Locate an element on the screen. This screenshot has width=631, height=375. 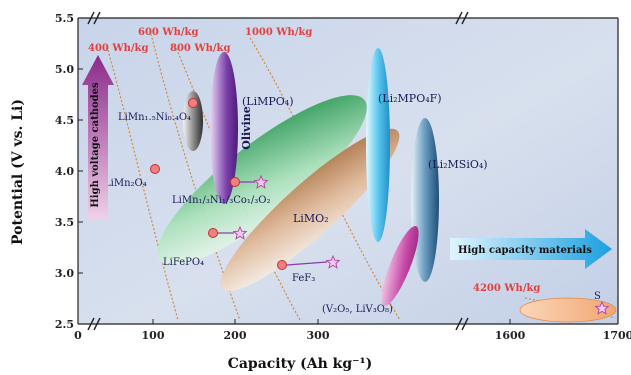
high-capacity-arrow: High capacity materials is located at coordinates (531, 249).